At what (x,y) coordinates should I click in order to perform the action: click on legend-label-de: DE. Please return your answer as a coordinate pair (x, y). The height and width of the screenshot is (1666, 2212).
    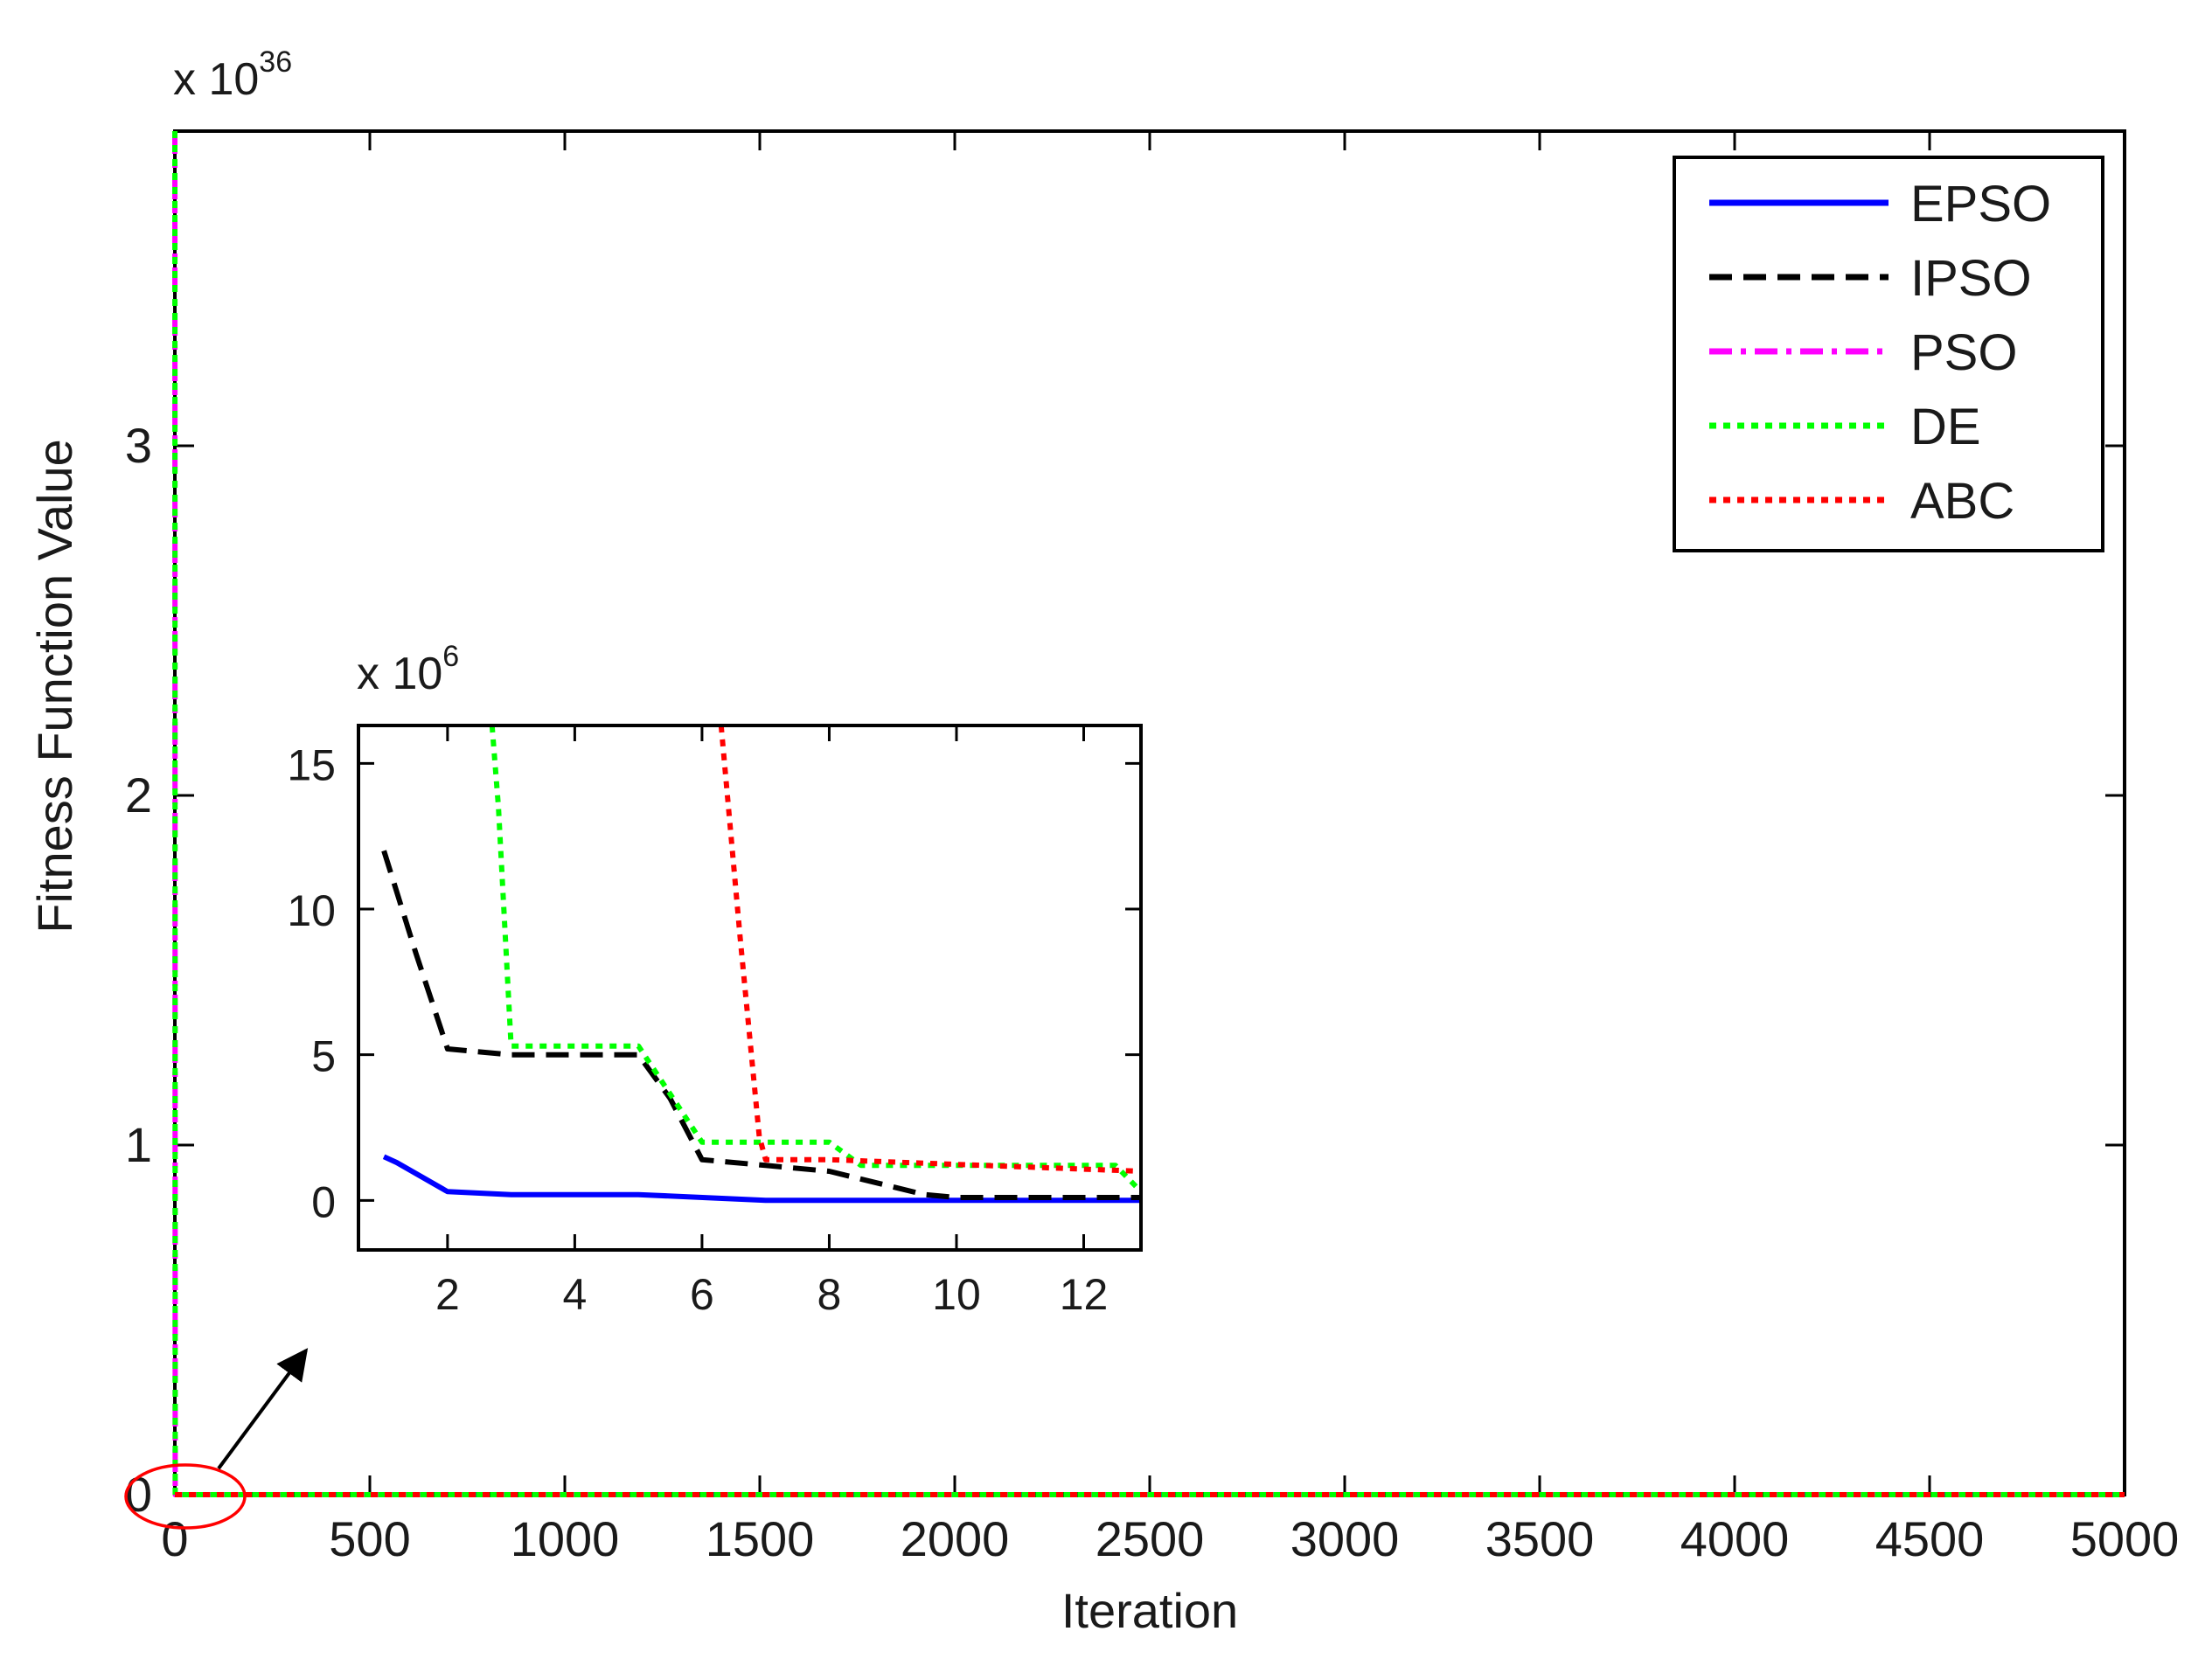
    Looking at the image, I should click on (1945, 427).